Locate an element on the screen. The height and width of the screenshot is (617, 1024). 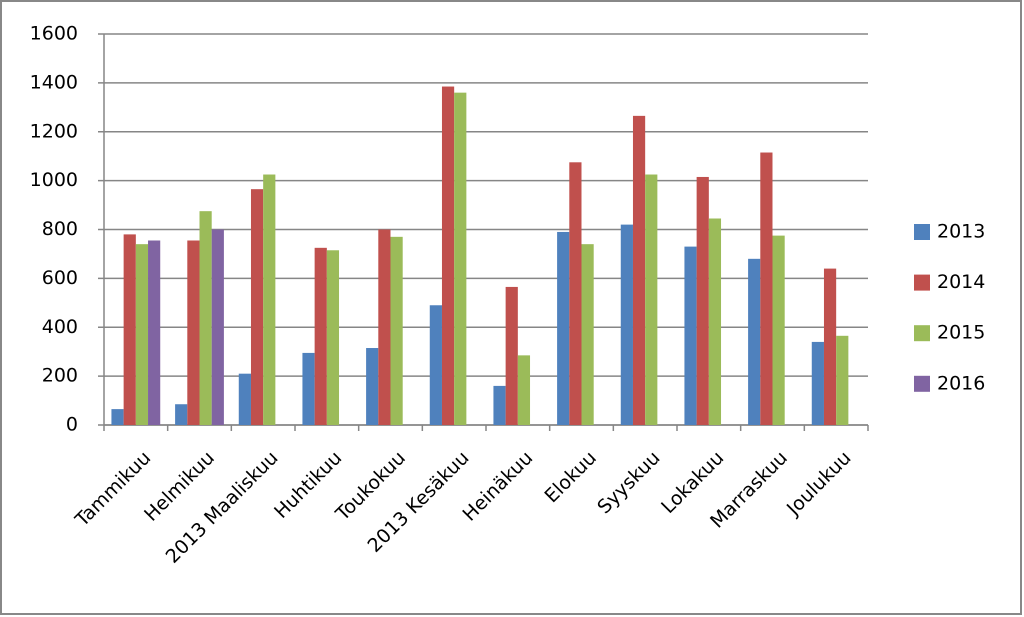
y-tick-label: 200 is located at coordinates (60, 376).